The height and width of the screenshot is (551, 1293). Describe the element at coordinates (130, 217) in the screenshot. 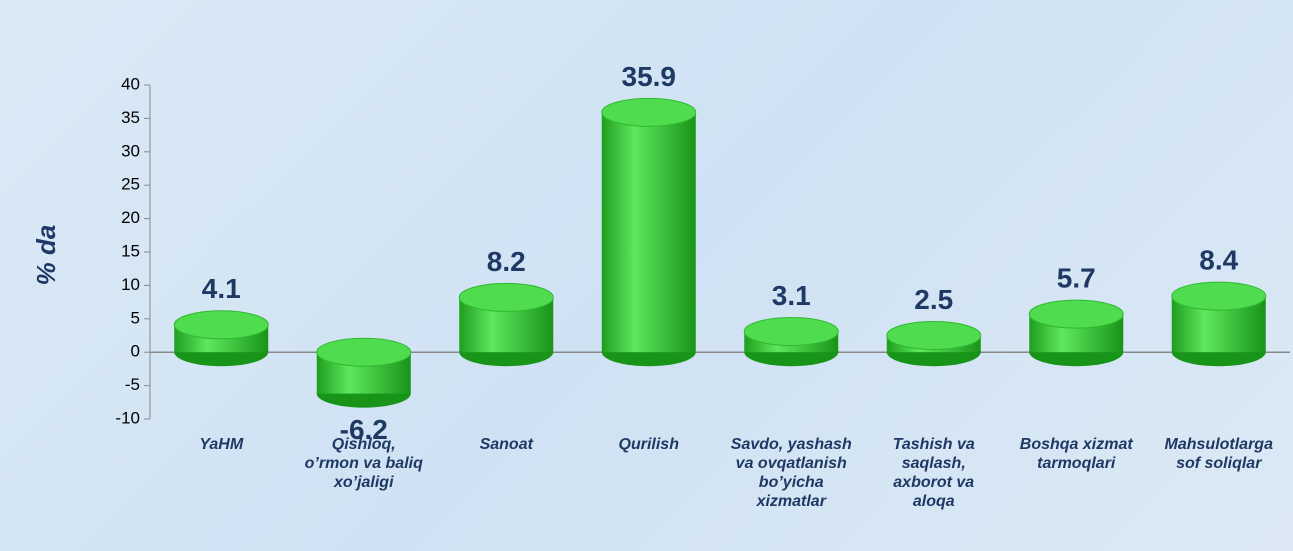

I see `y-tick-label: 20` at that location.